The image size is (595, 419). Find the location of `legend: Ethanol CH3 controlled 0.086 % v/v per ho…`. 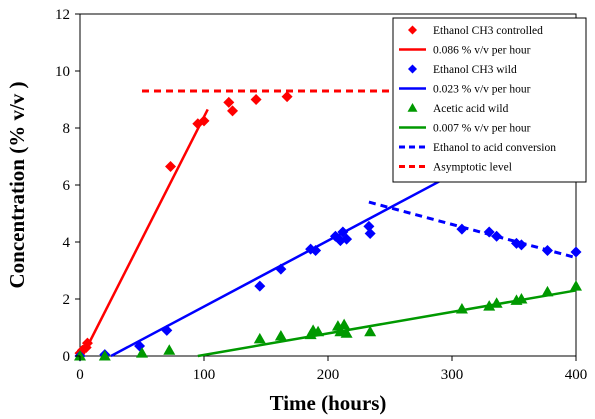

legend: Ethanol CH3 controlled 0.086 % v/v per ho… is located at coordinates (489, 100).